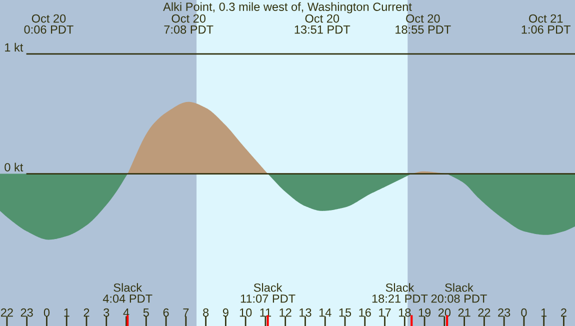  Describe the element at coordinates (322, 24) in the screenshot. I see `annotation: Oct 20 13:51 PDT` at that location.